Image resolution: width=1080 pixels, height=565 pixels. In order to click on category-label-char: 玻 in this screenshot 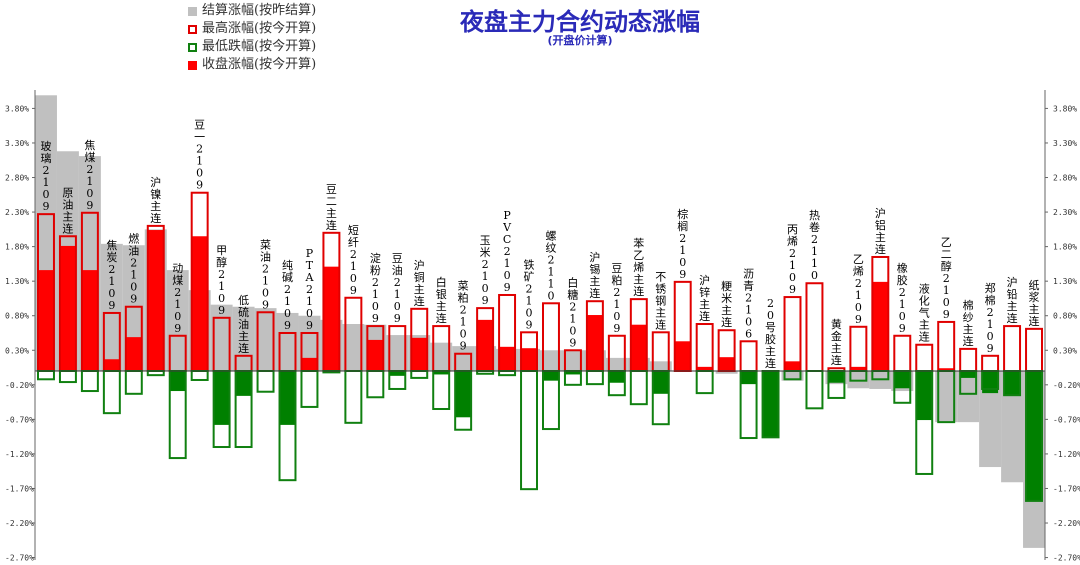, I will do `click(45, 146)`.